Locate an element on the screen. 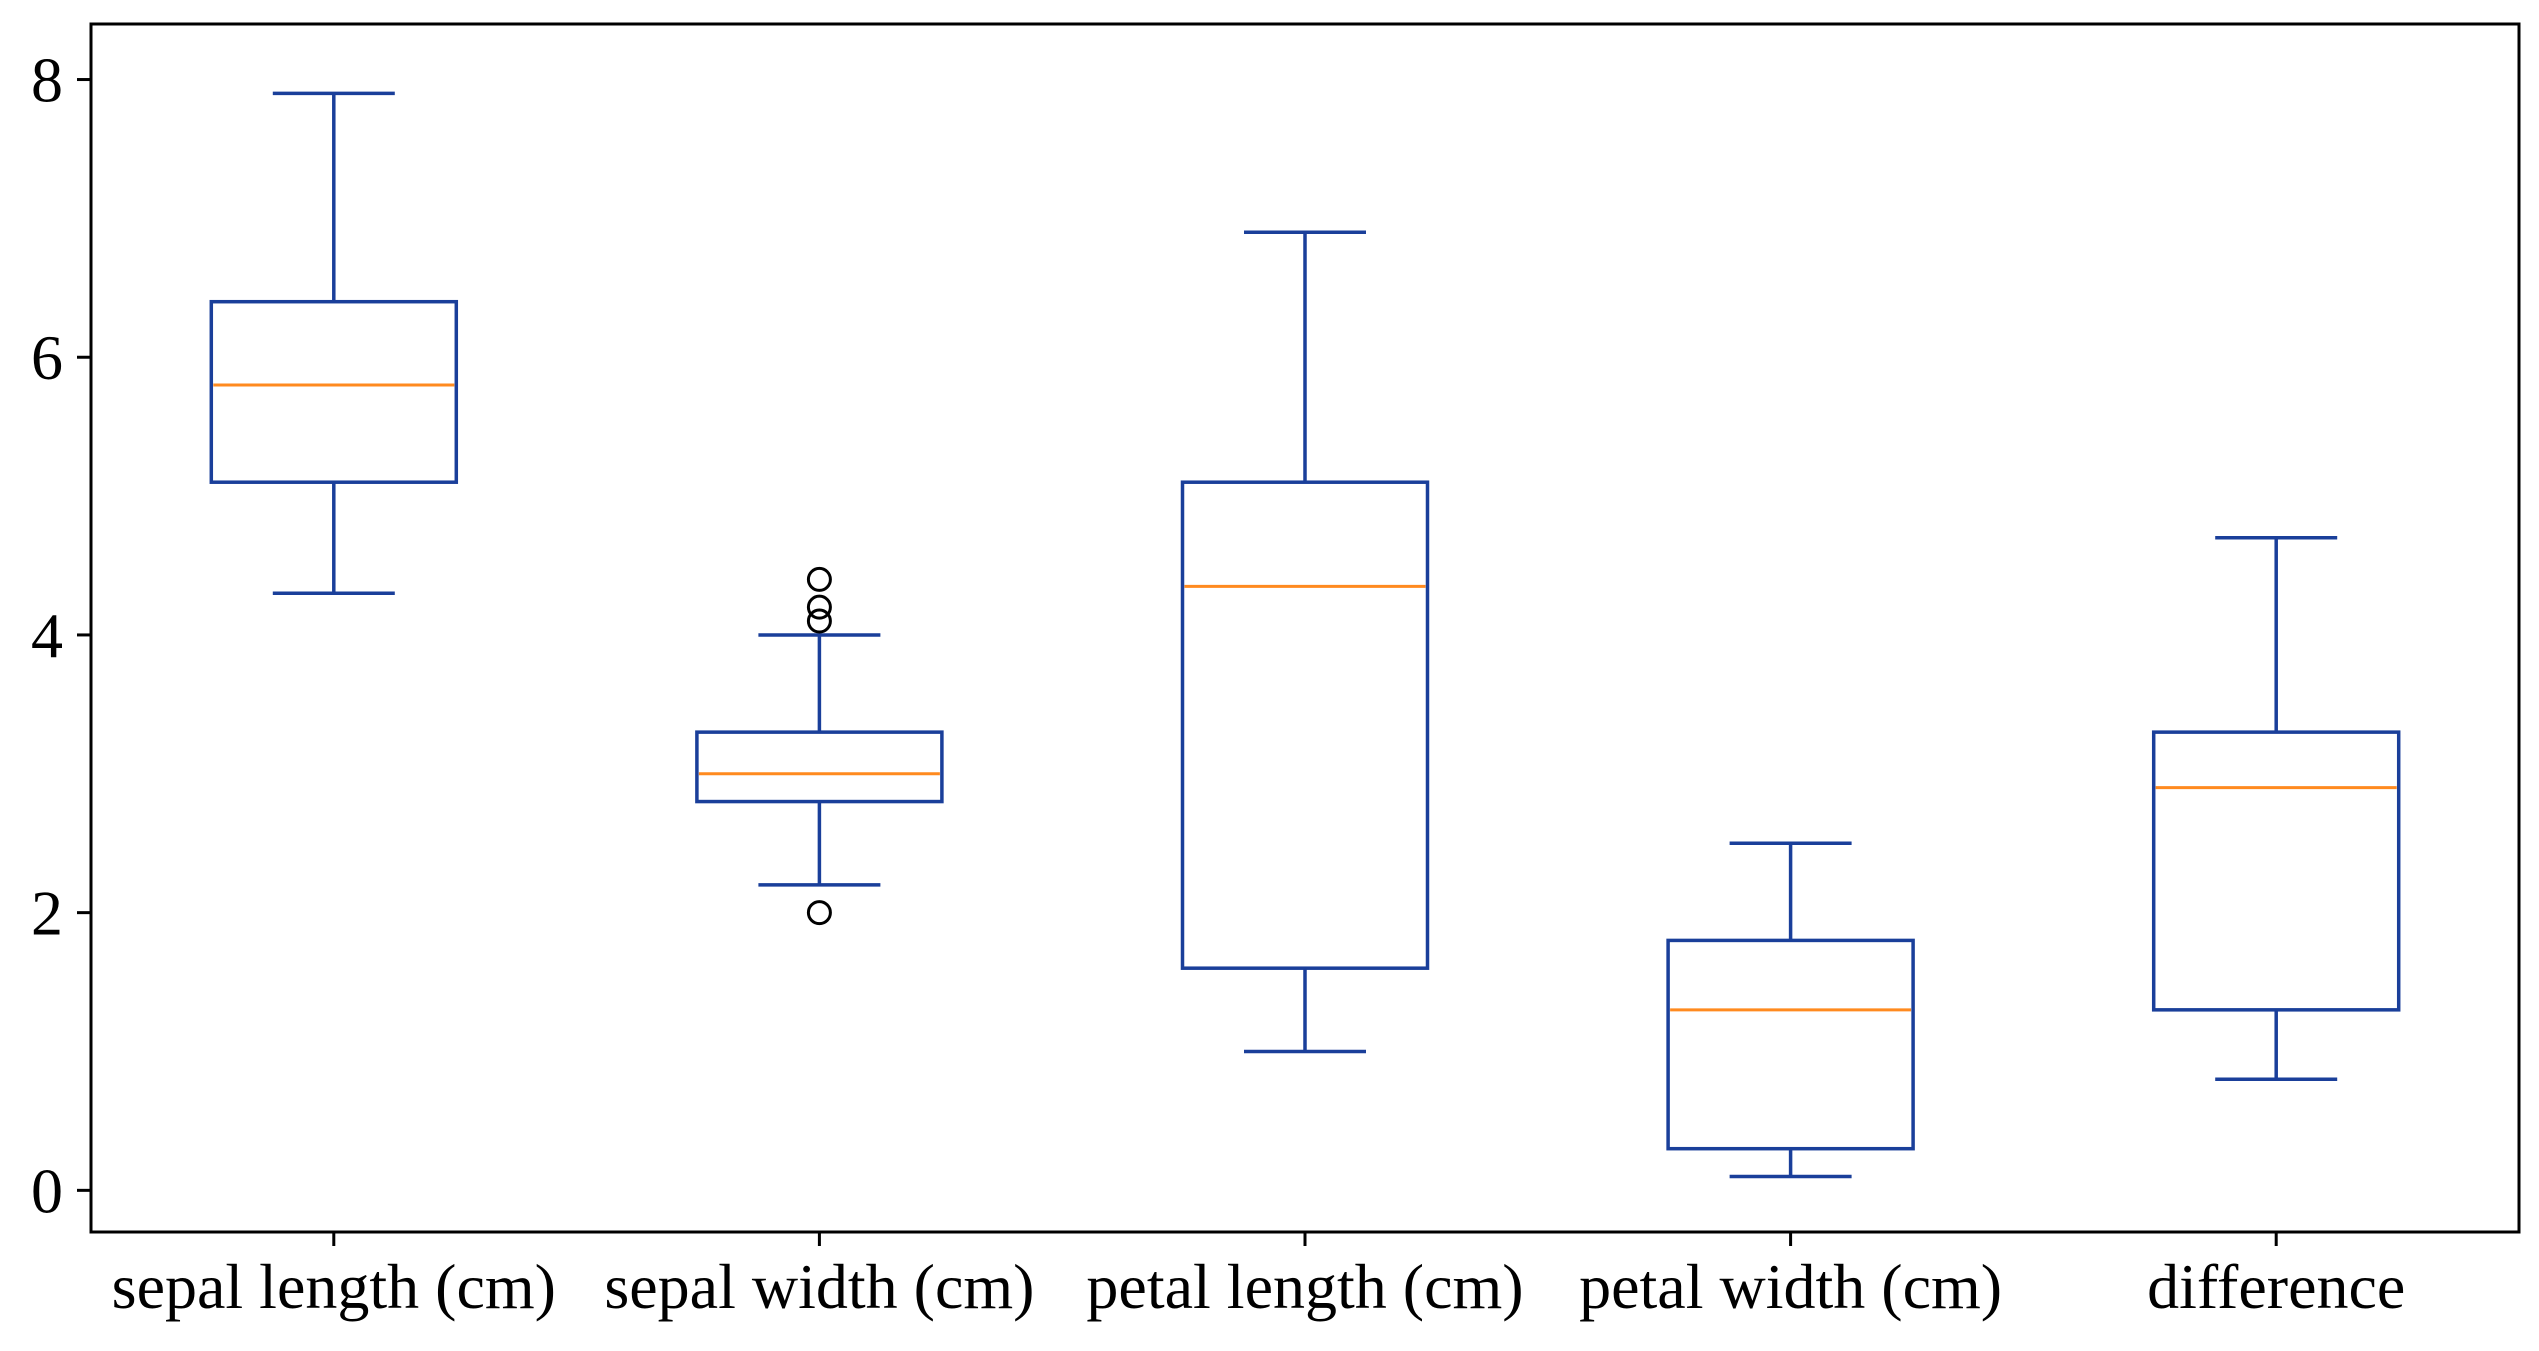  y-tick-label: 8 is located at coordinates (47, 80).